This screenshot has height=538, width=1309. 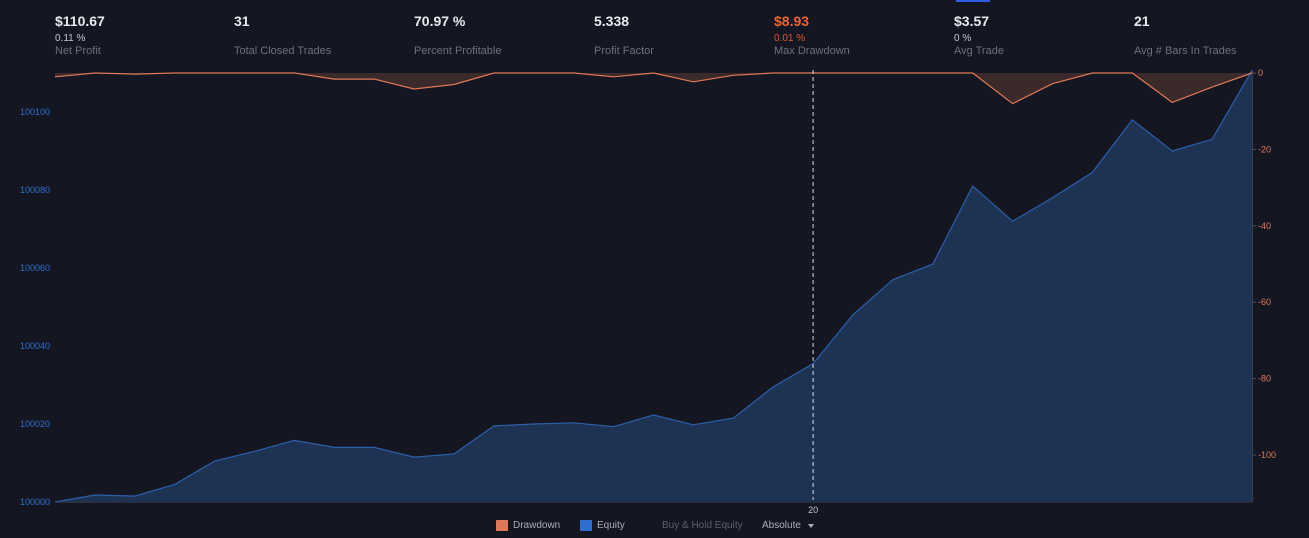 I want to click on legend-buy-hold-label: Buy & Hold Equity, so click(x=702, y=525).